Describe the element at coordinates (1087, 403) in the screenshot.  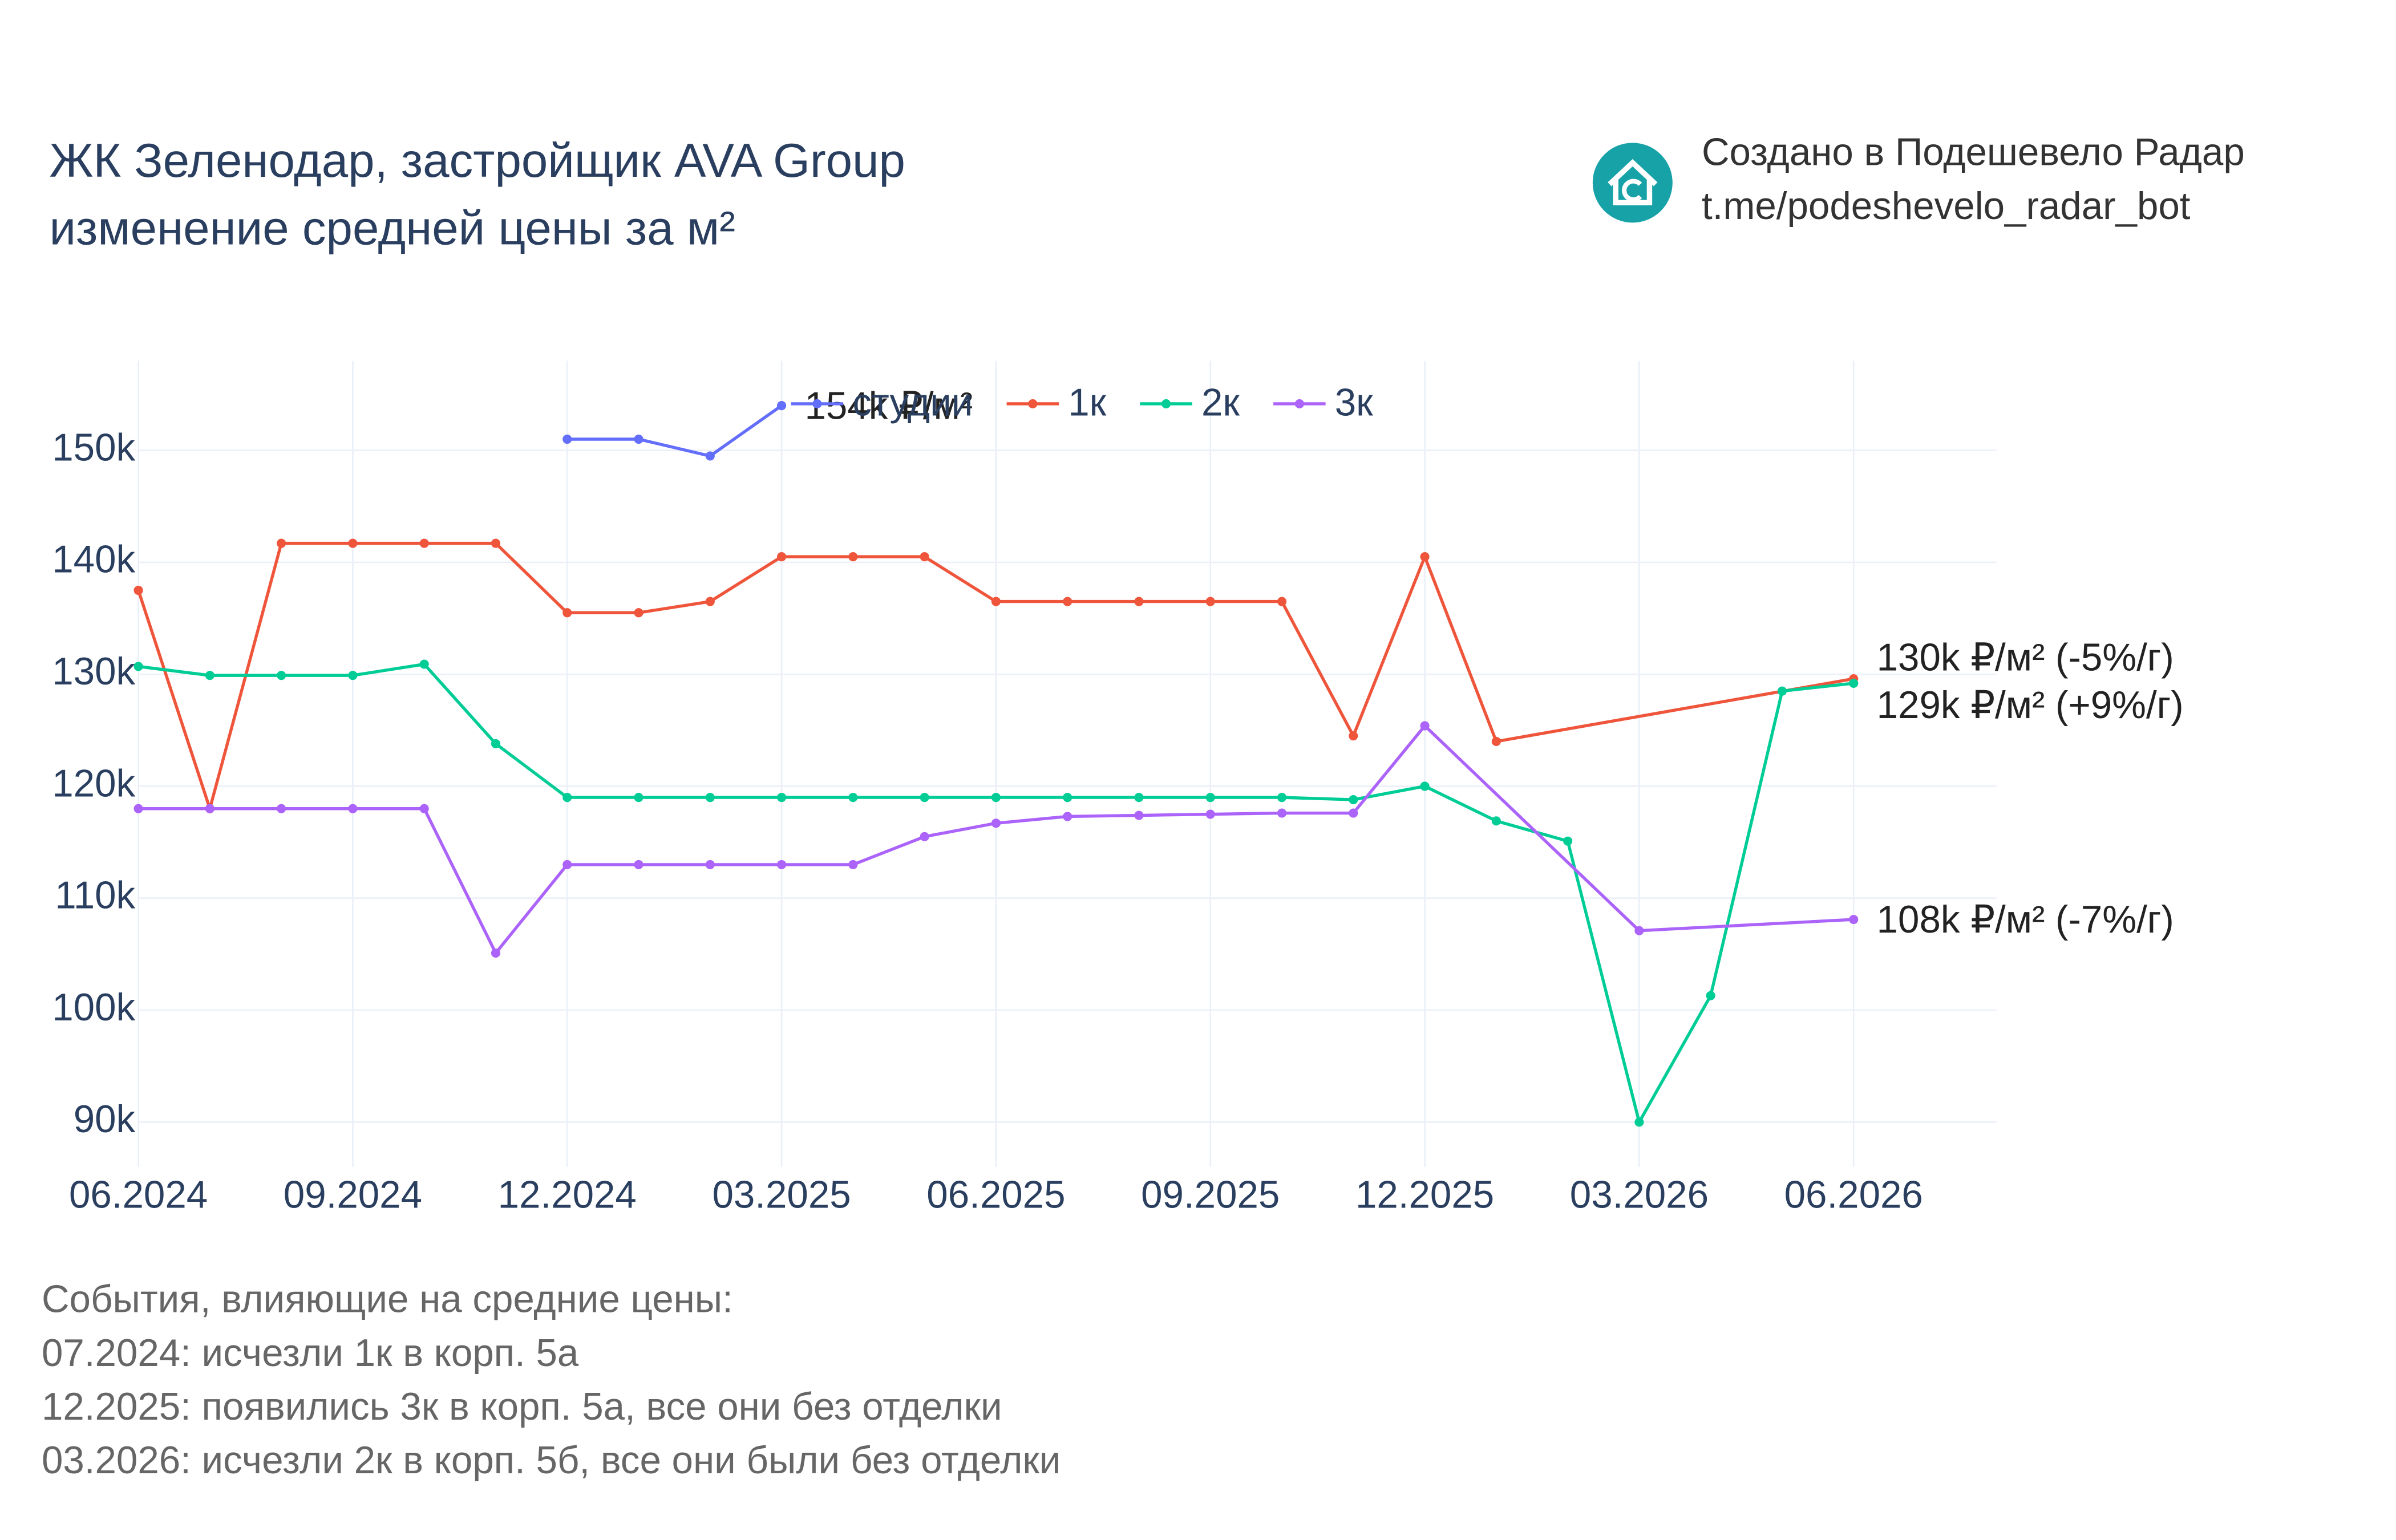
I see `legend-label: 1к` at that location.